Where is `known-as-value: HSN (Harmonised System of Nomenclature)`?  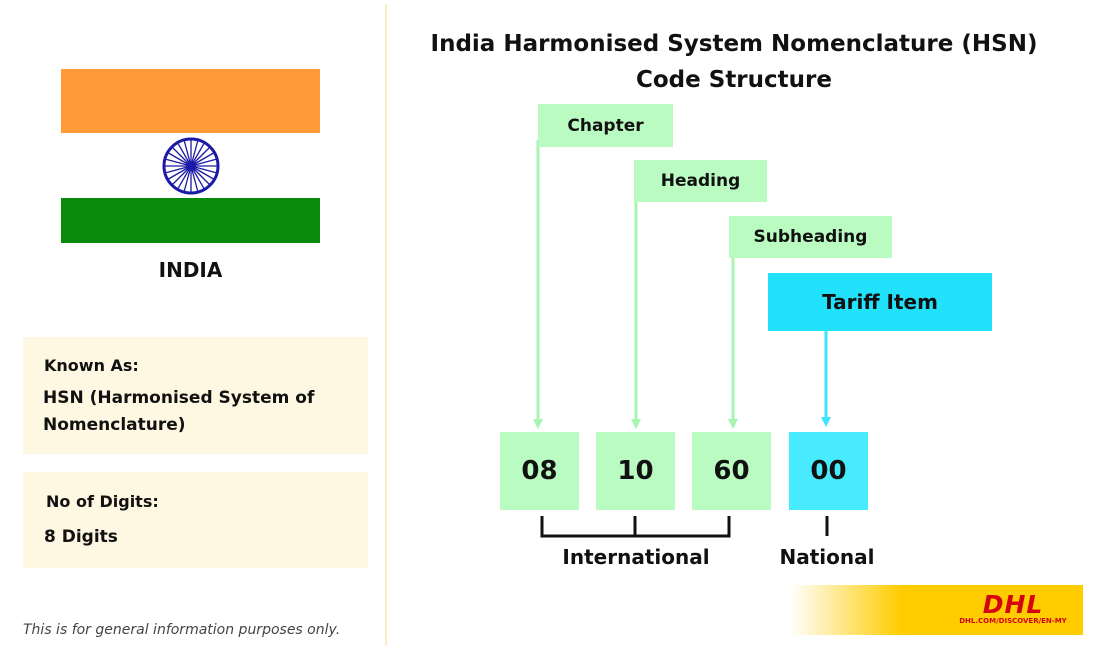 known-as-value: HSN (Harmonised System of Nomenclature) is located at coordinates (179, 411).